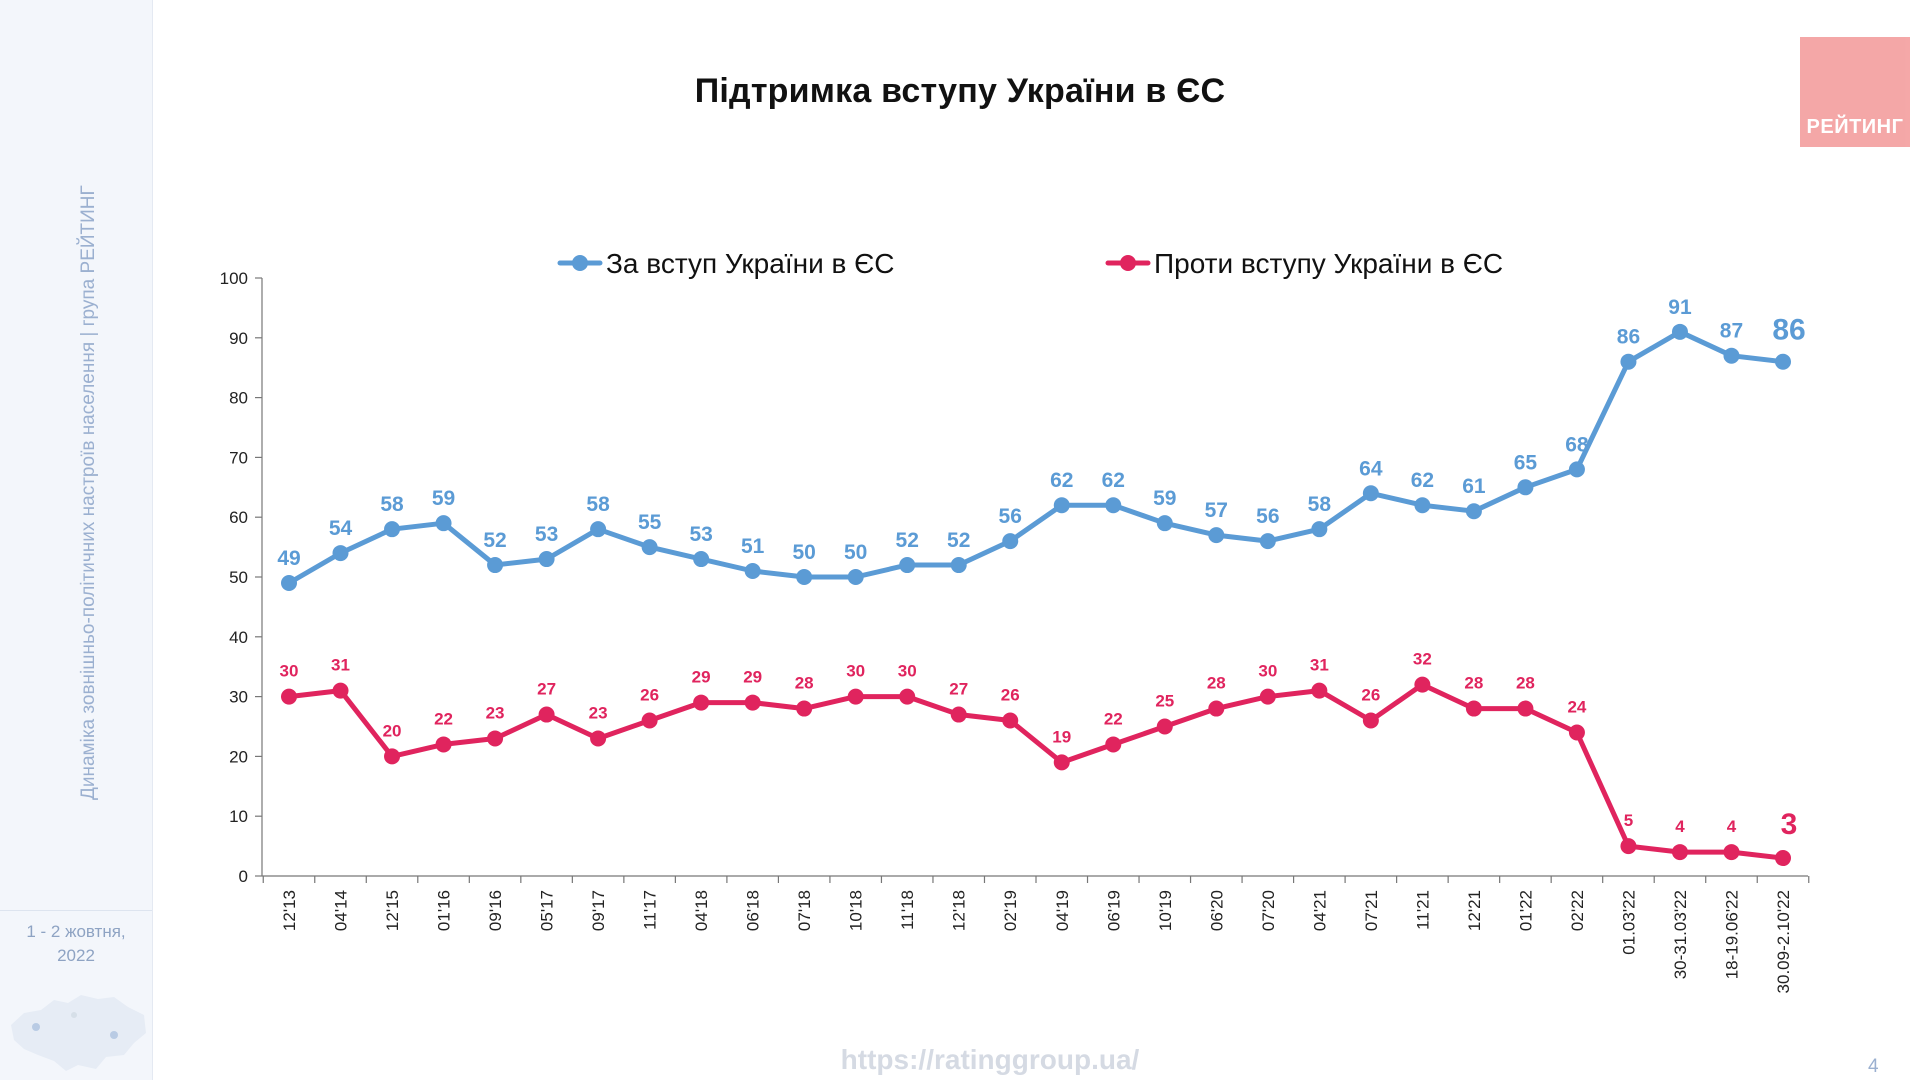 The width and height of the screenshot is (1920, 1080). Describe the element at coordinates (1855, 92) in the screenshot. I see `rating-logo: РЕЙТИНГ` at that location.